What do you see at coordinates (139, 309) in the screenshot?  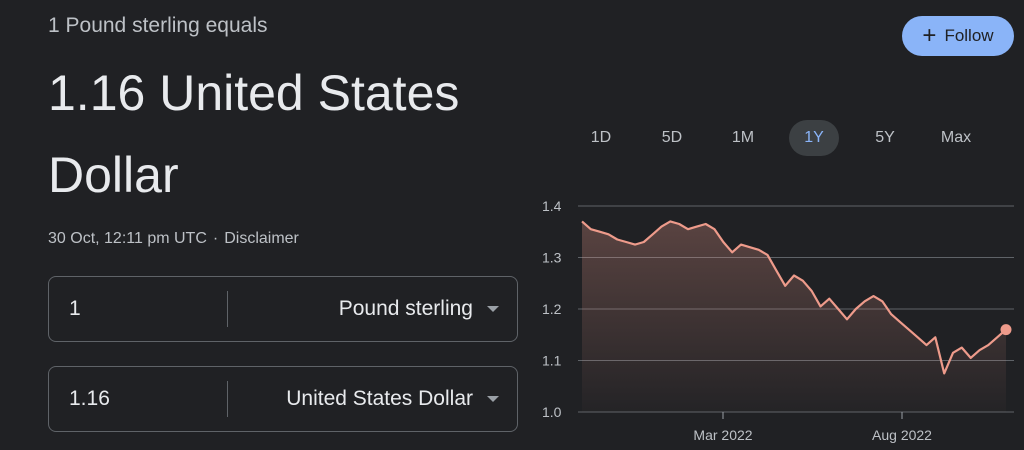 I see `from-amount-input` at bounding box center [139, 309].